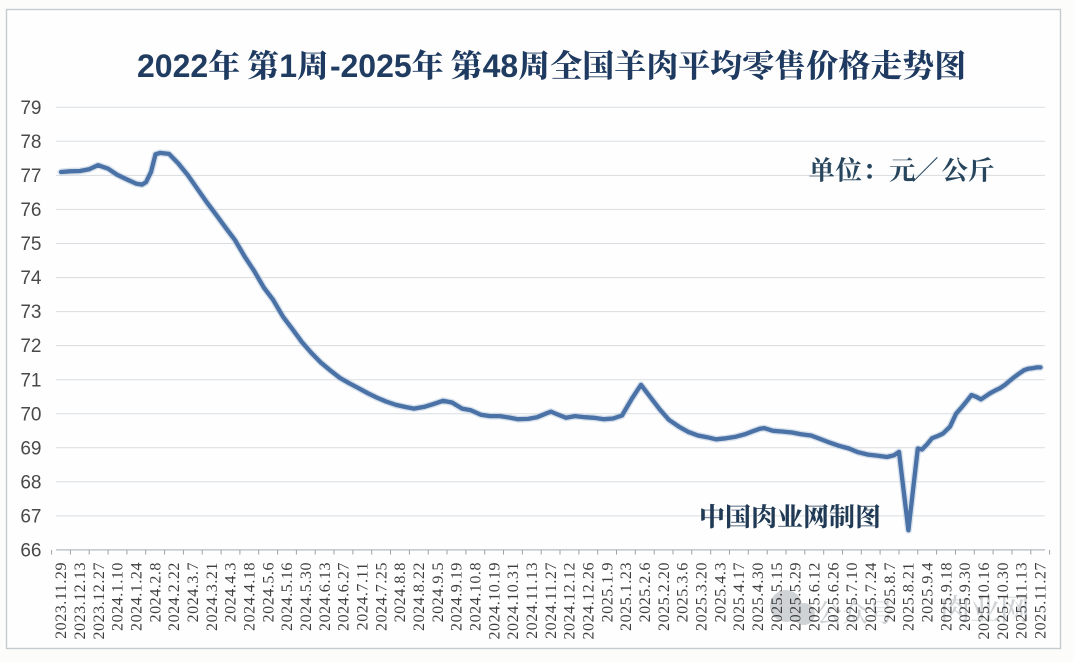 The image size is (1074, 662). Describe the element at coordinates (833, 596) in the screenshot. I see `svg-text: 2025.6.26` at that location.